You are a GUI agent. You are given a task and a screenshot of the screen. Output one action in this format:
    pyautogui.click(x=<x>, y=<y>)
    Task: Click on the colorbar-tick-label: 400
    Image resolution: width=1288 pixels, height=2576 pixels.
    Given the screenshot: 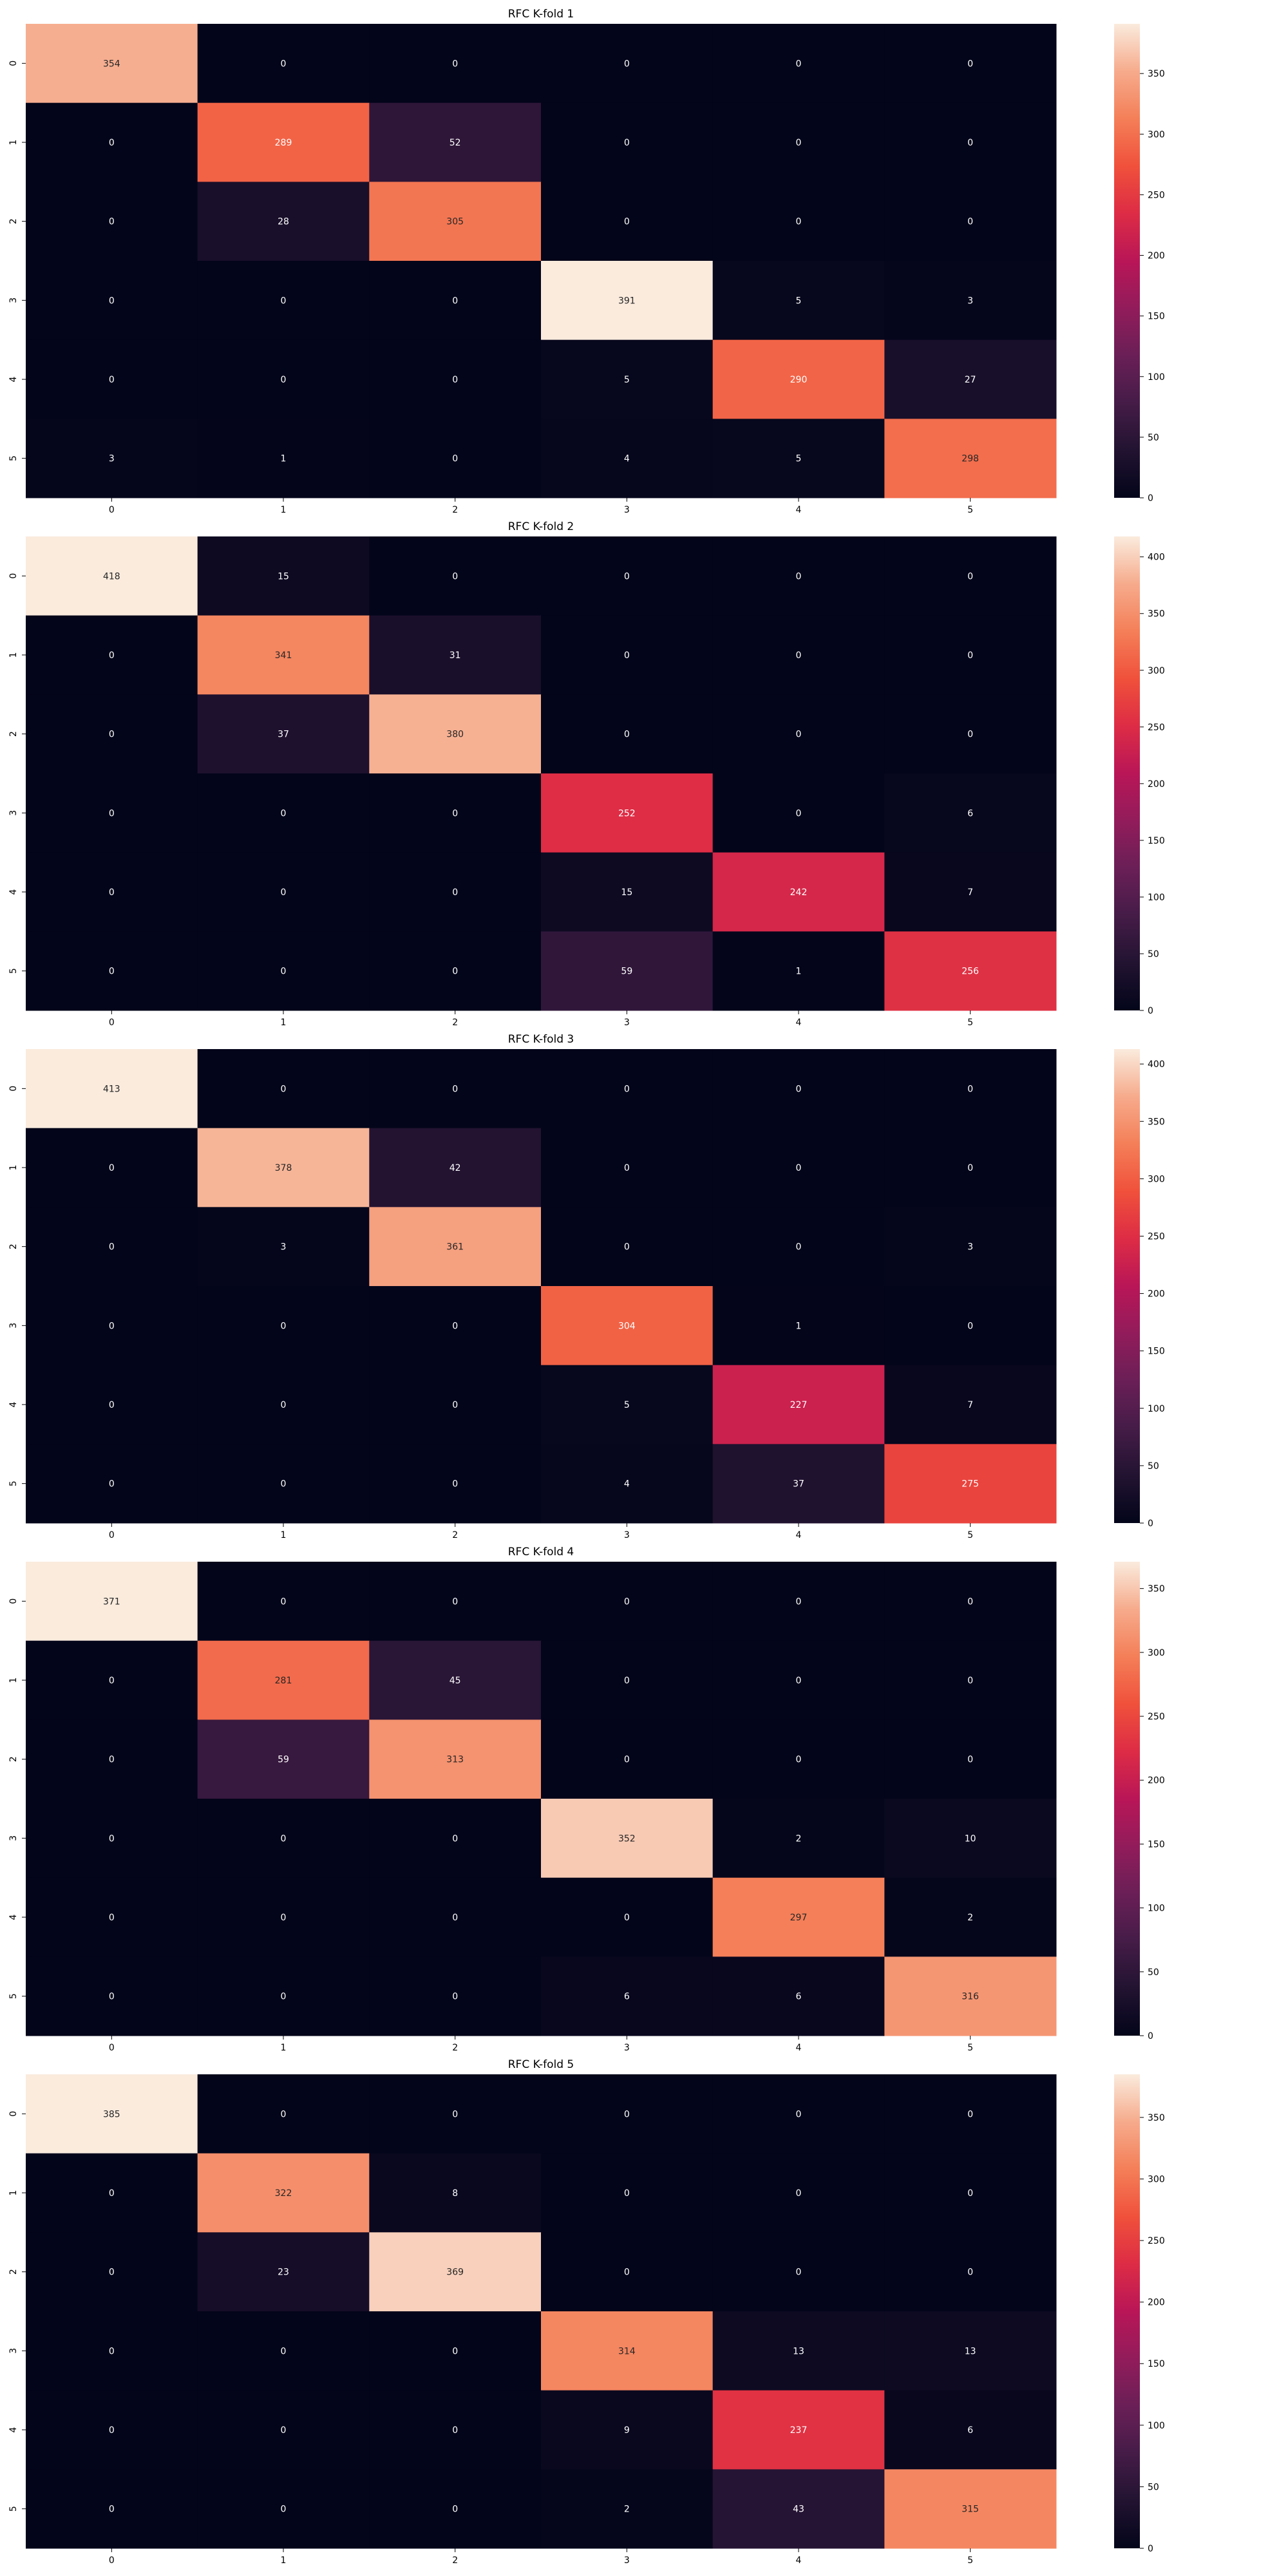 What is the action you would take?
    pyautogui.click(x=1157, y=558)
    